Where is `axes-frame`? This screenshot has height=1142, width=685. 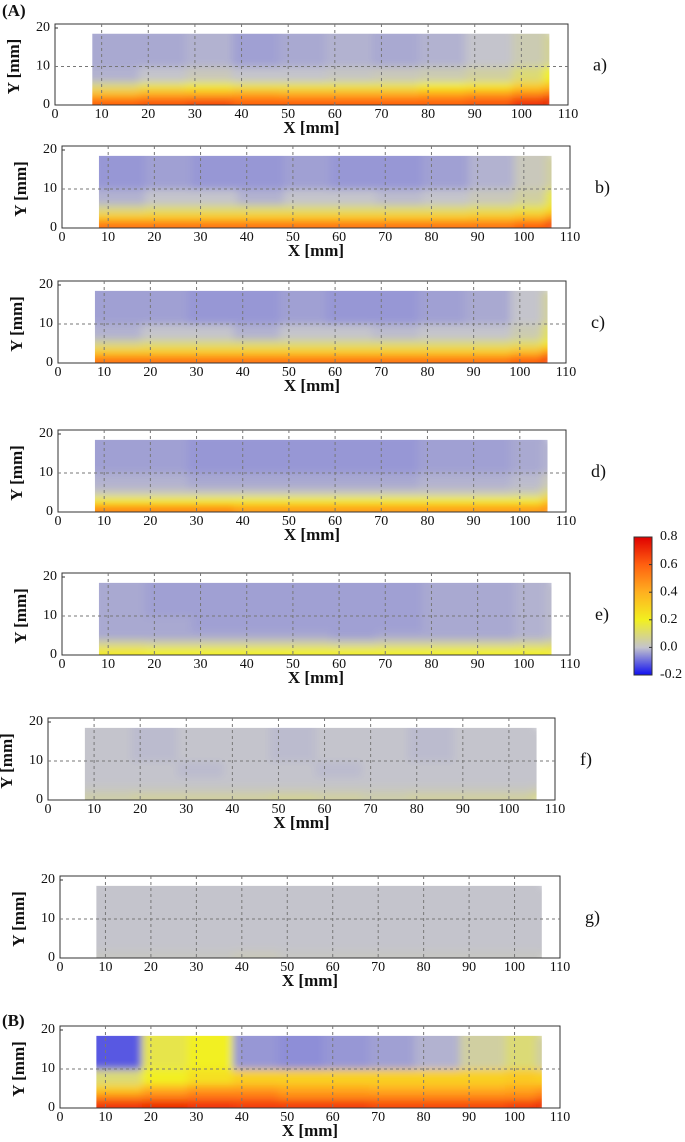
axes-frame is located at coordinates (310, 917).